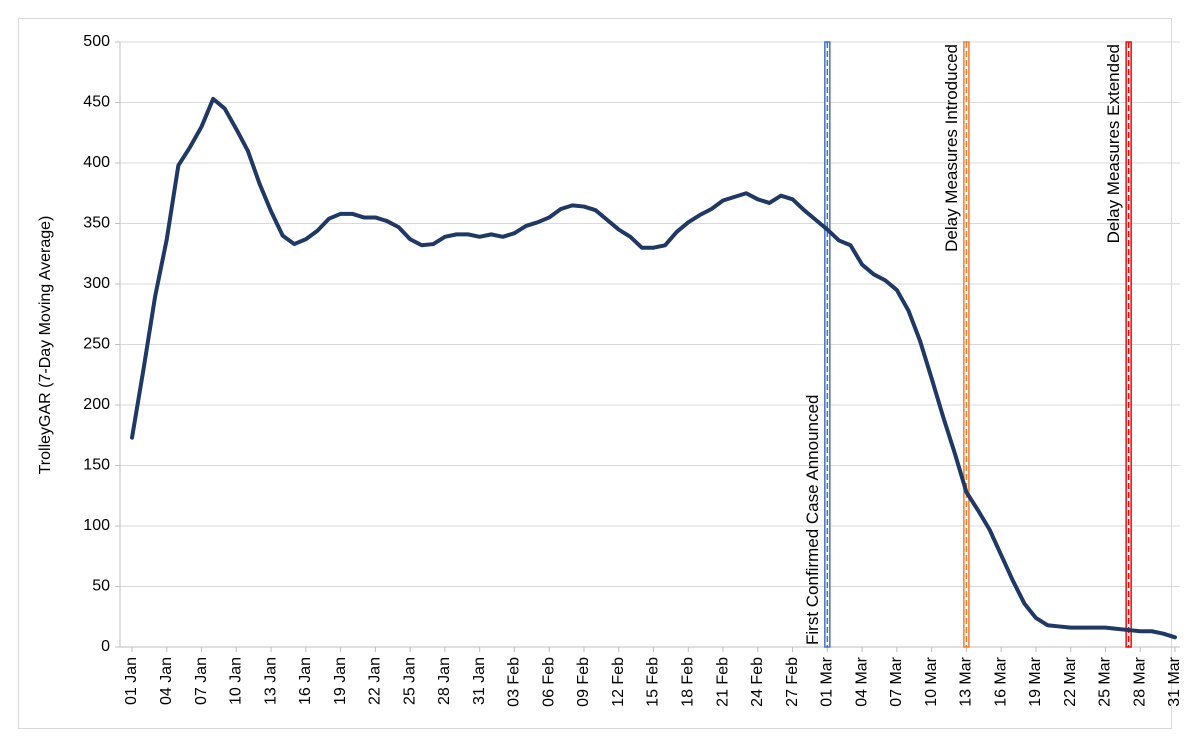 Image resolution: width=1190 pixels, height=747 pixels. Describe the element at coordinates (966, 681) in the screenshot. I see `x-tick-label: 13 Mar` at that location.